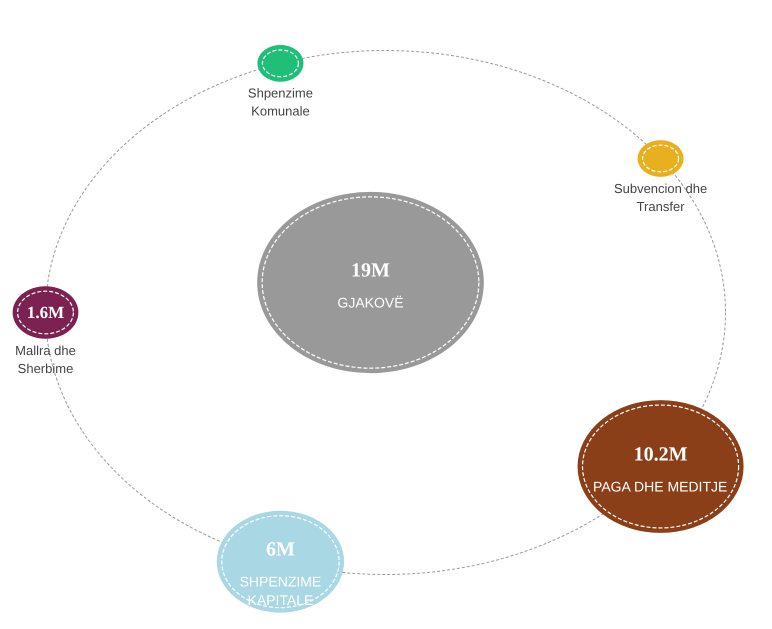 This screenshot has width=772, height=629. What do you see at coordinates (661, 455) in the screenshot?
I see `data-label: 10.2M` at bounding box center [661, 455].